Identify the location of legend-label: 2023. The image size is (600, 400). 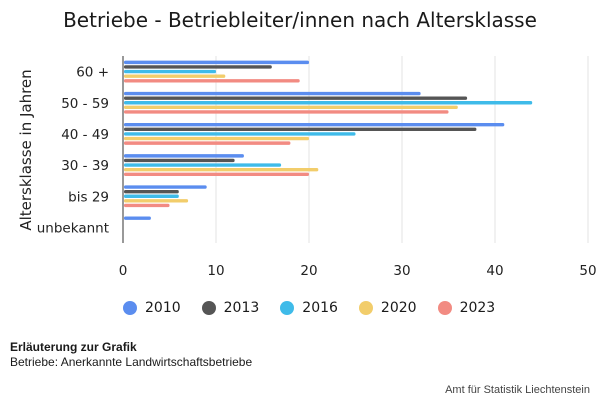
(477, 308).